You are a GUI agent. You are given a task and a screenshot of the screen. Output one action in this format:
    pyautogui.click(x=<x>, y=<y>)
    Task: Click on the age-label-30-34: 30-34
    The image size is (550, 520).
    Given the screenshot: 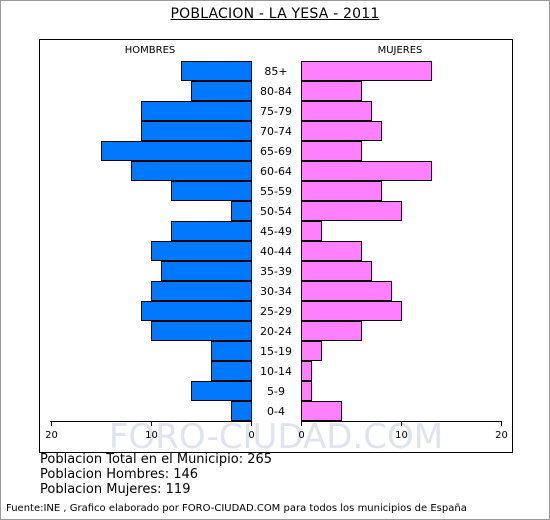 What is the action you would take?
    pyautogui.click(x=276, y=291)
    